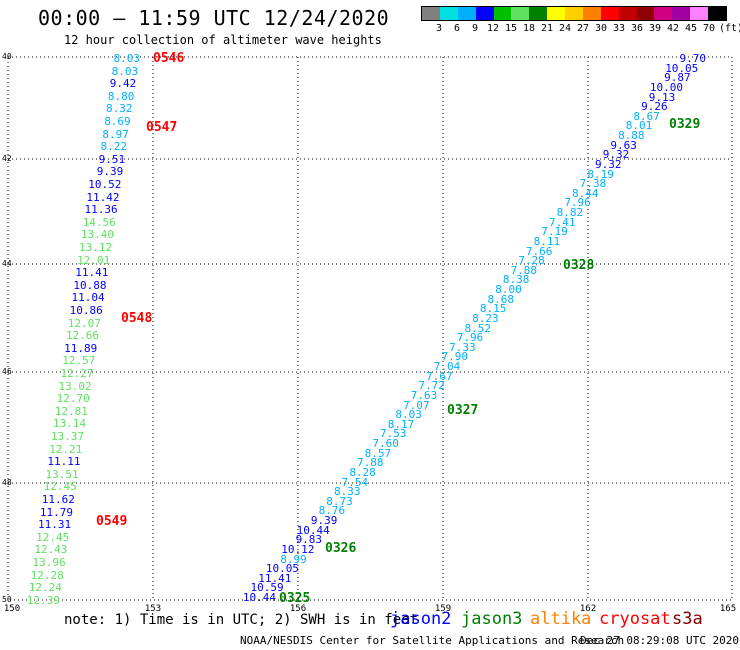 This screenshot has width=740, height=650. What do you see at coordinates (524, 270) in the screenshot?
I see `track-b-value: 7.88` at bounding box center [524, 270].